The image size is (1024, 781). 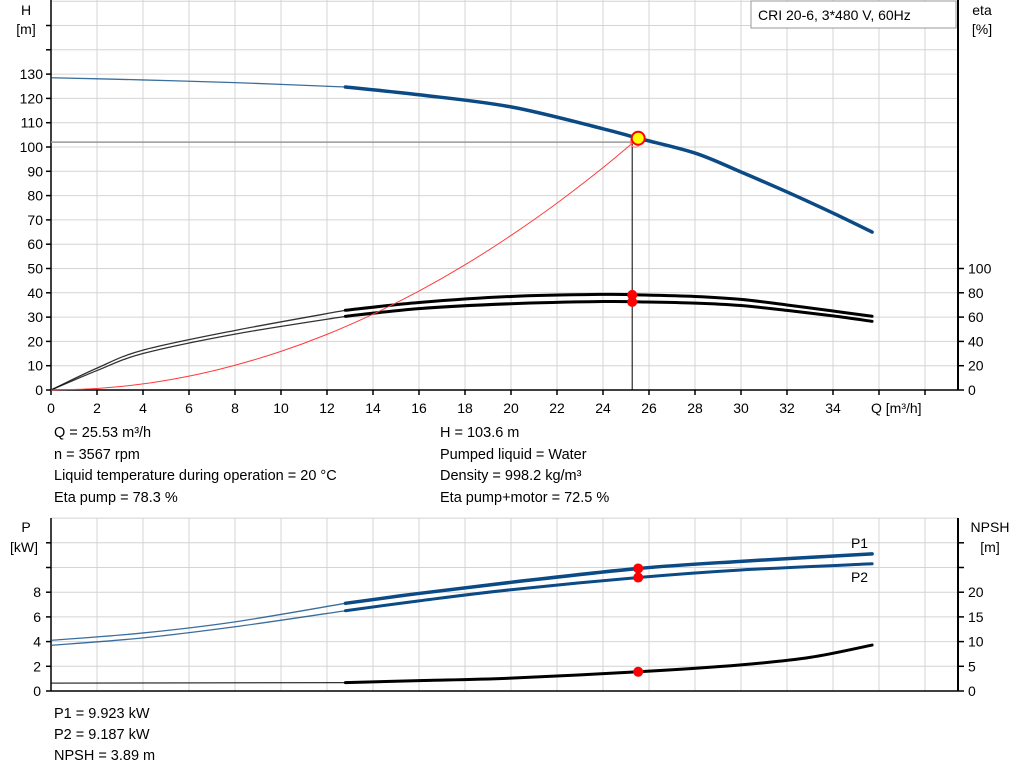 What do you see at coordinates (741, 408) in the screenshot?
I see `x-tick-label: 30` at bounding box center [741, 408].